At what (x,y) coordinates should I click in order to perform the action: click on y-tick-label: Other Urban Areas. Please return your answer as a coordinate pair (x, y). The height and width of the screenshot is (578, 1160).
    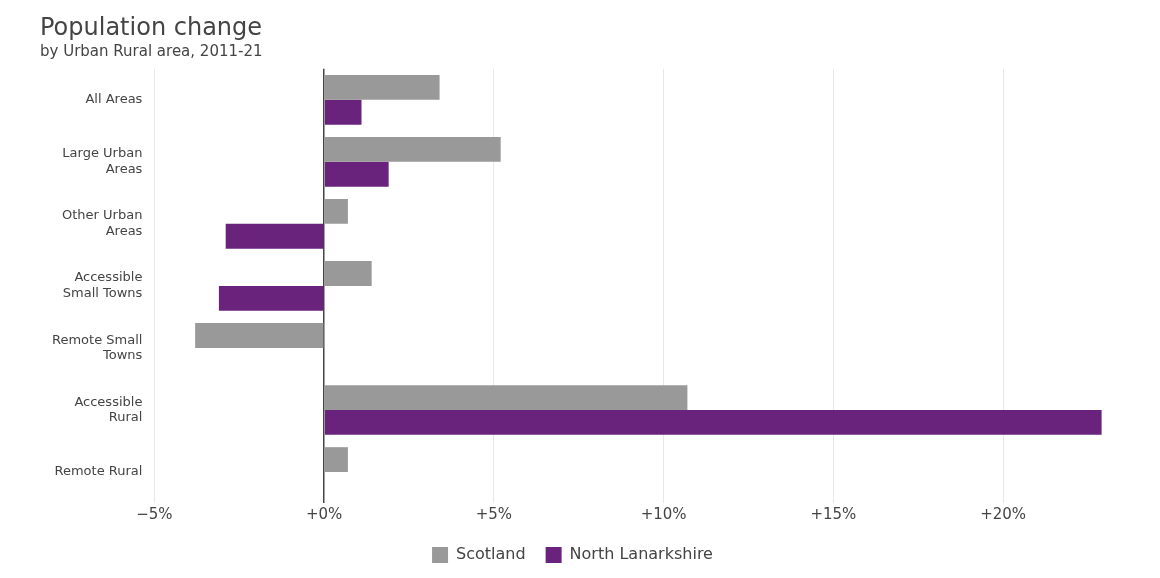
    Looking at the image, I should click on (102, 223).